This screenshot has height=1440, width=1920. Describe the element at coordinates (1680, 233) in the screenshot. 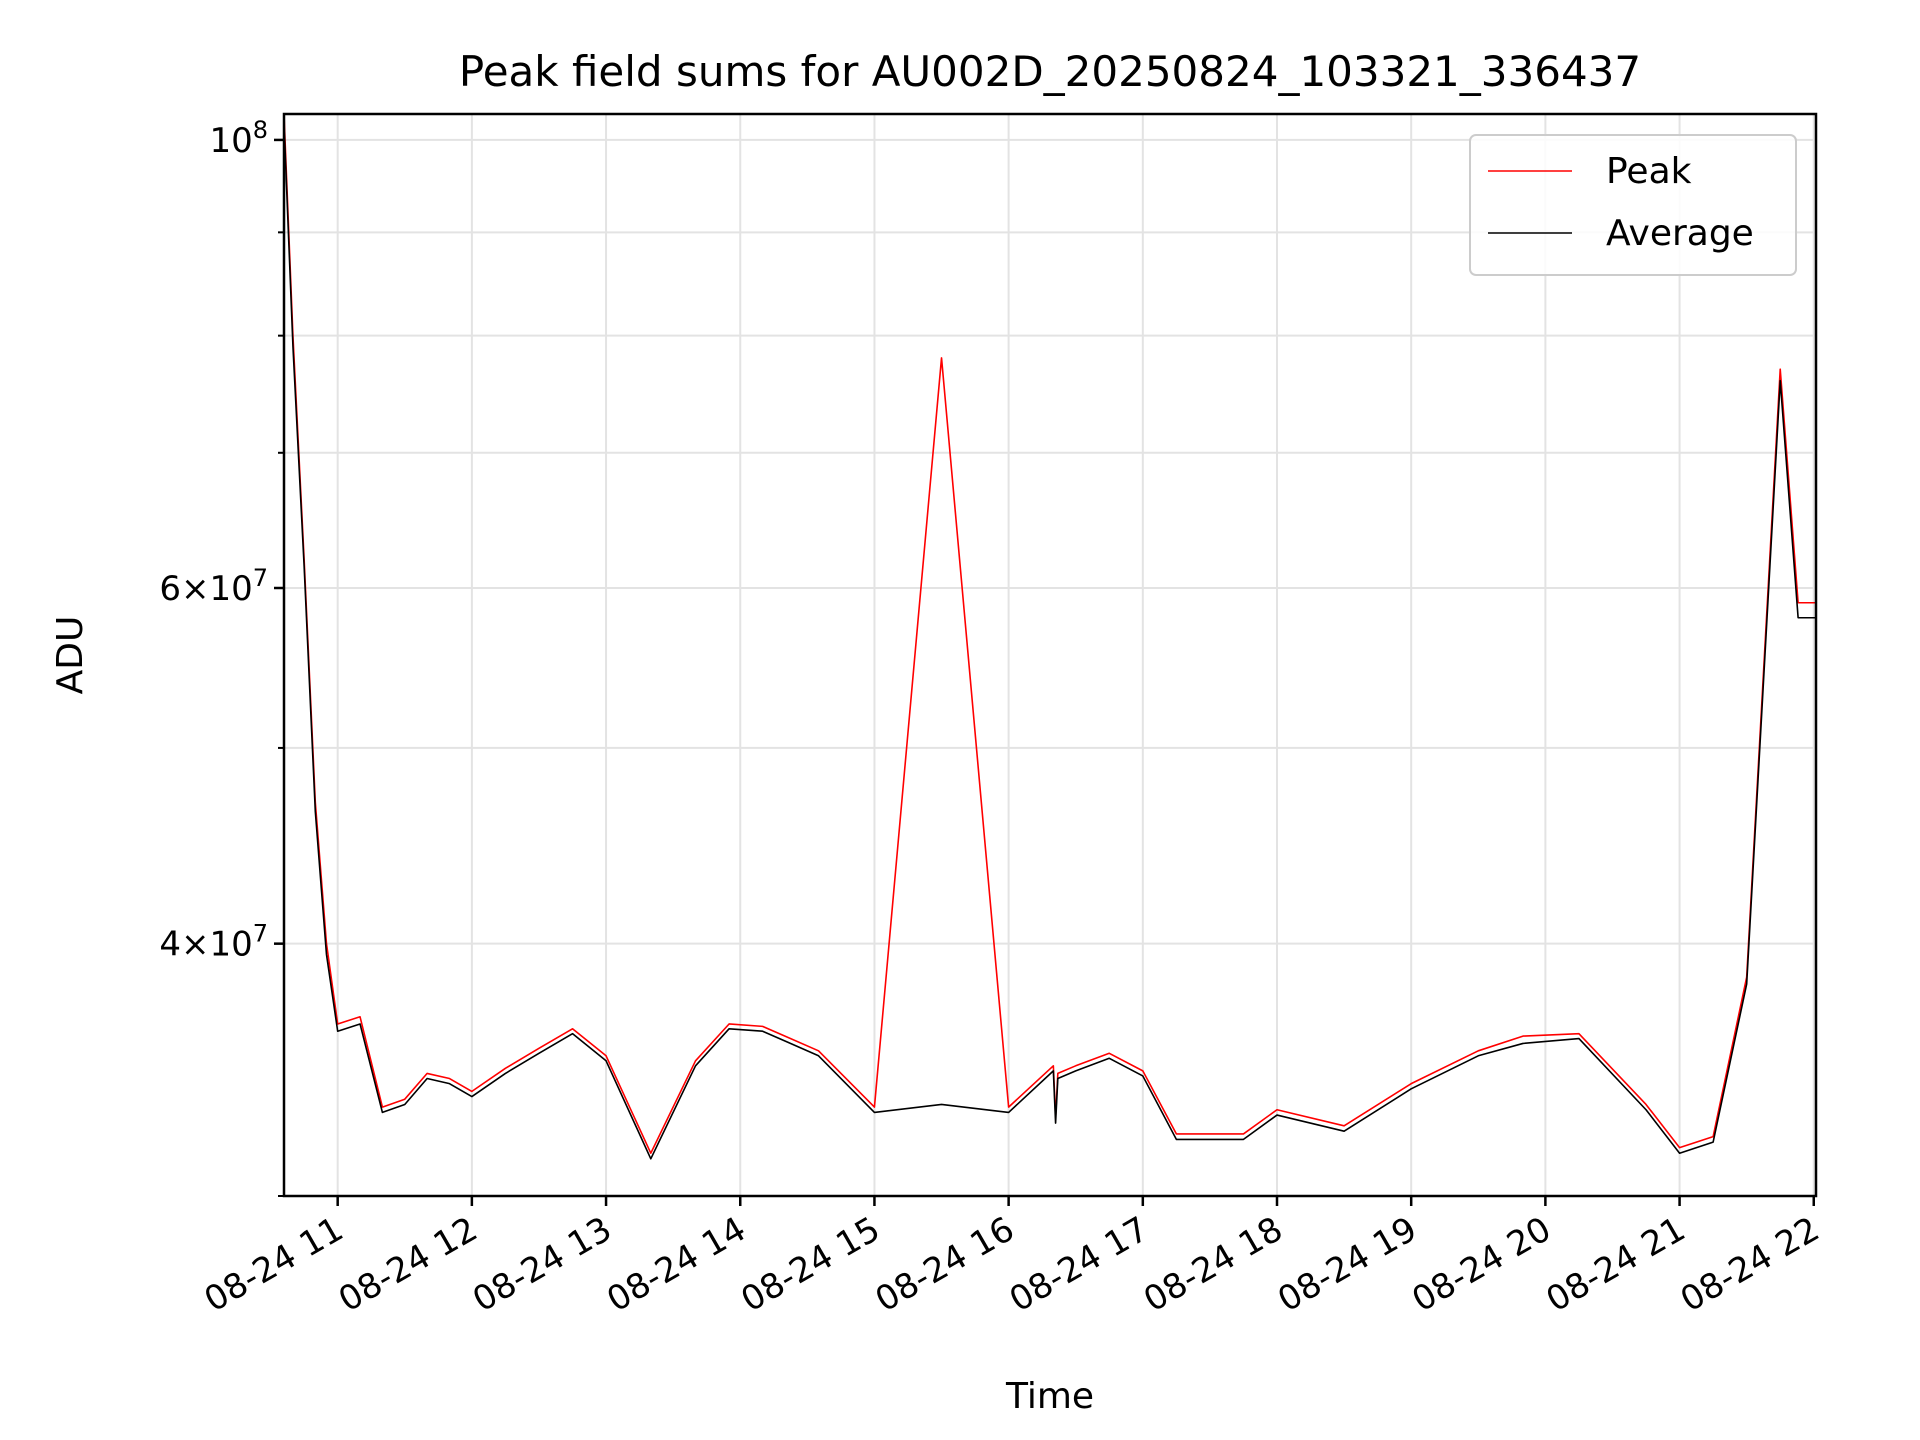

I see `legend-label-average: Average` at that location.